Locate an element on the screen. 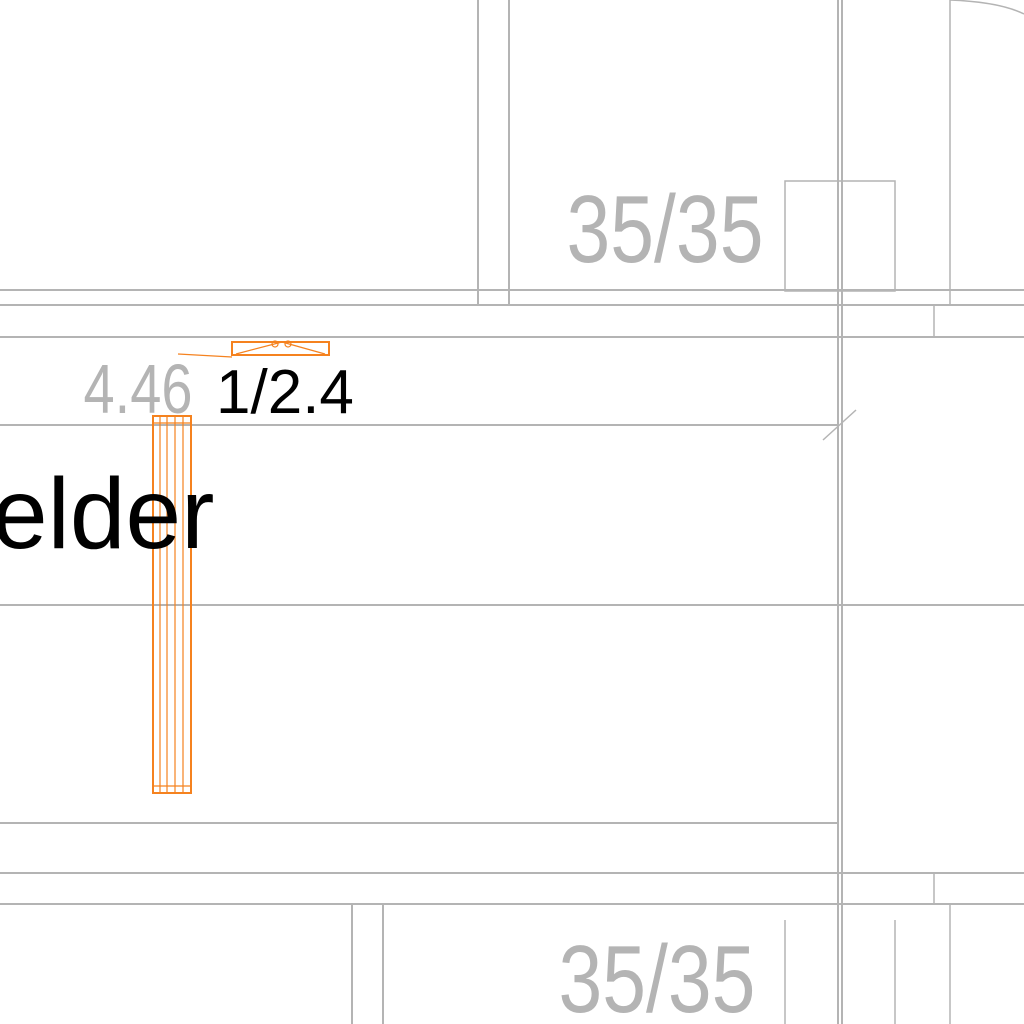 Image resolution: width=1024 pixels, height=1024 pixels. column-size-label-top: 35/35 is located at coordinates (665, 229).